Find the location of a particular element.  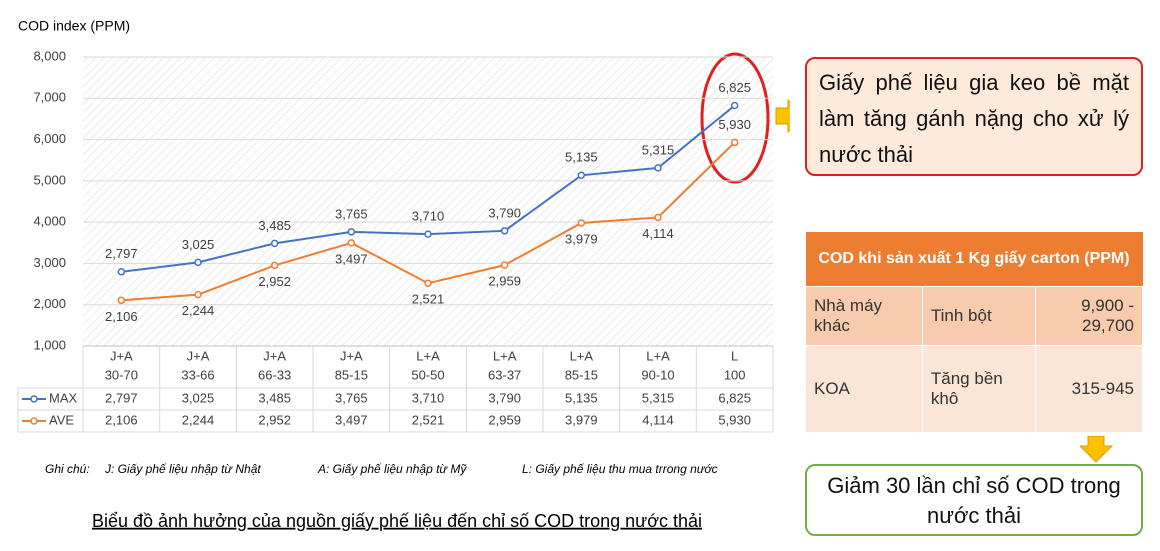

legend-label: AVE is located at coordinates (61, 419).